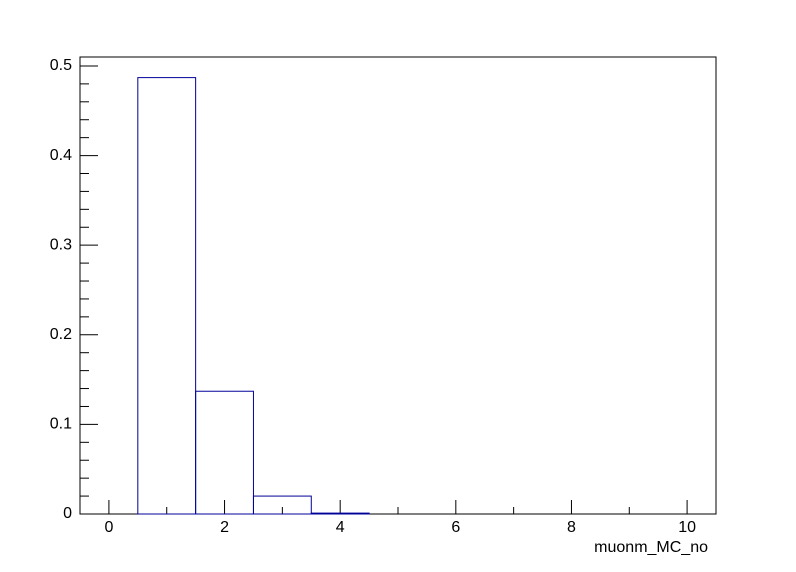  Describe the element at coordinates (340, 527) in the screenshot. I see `x-tick-label: 4` at that location.